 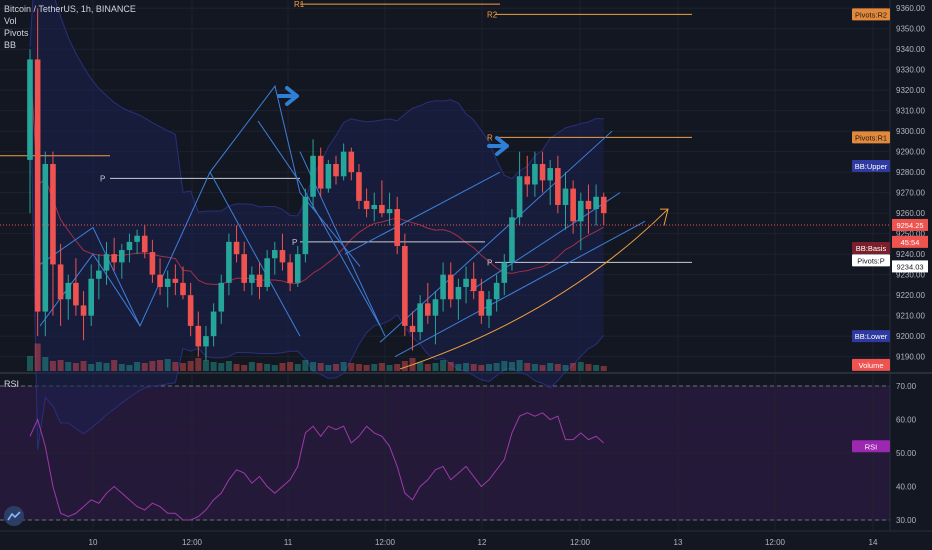 I want to click on y-tick-label: 9230.00, so click(x=910, y=275).